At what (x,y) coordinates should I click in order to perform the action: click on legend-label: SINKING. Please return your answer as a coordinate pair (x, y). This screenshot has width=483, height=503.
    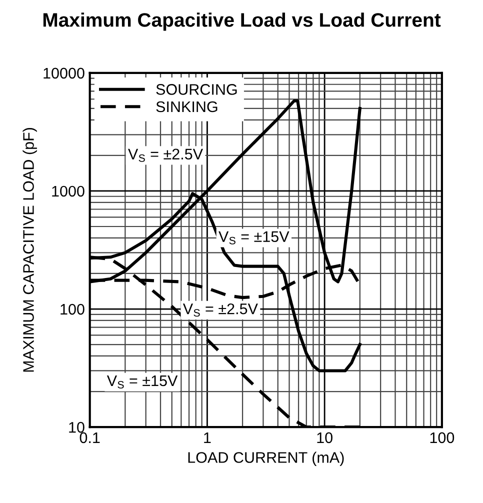
    Looking at the image, I should click on (187, 106).